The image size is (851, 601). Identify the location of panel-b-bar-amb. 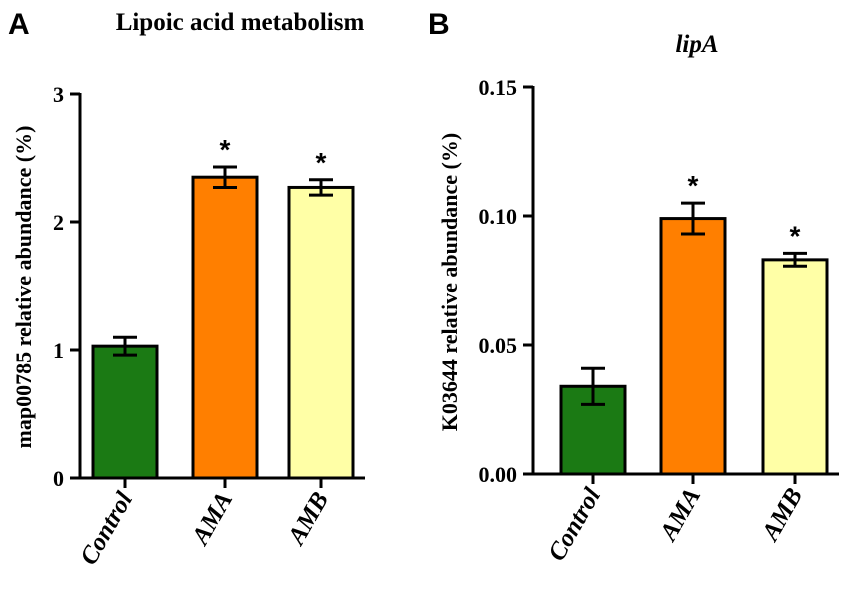
(795, 367).